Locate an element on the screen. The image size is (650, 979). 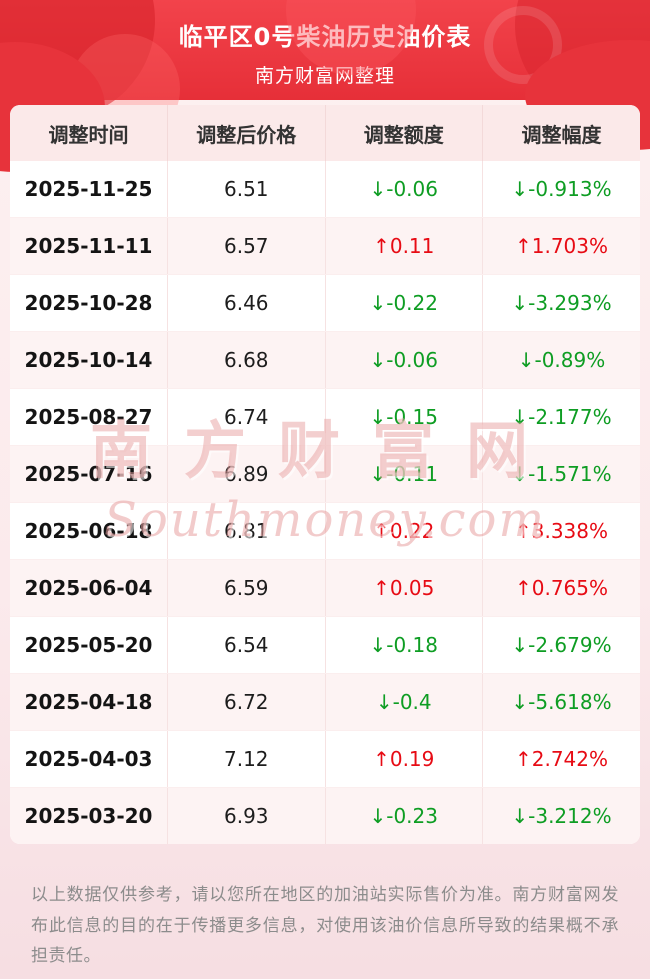
table-row: 2025-10-28 6.46 ↓-0.22 ↓-3.293% is located at coordinates (325, 303).